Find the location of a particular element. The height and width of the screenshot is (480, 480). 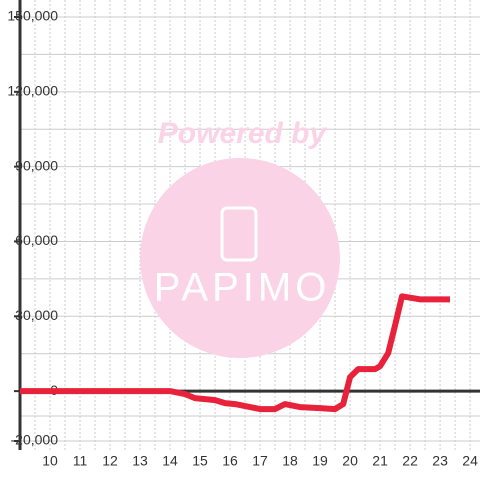

y-tick-label: 150,000 is located at coordinates (32, 16).